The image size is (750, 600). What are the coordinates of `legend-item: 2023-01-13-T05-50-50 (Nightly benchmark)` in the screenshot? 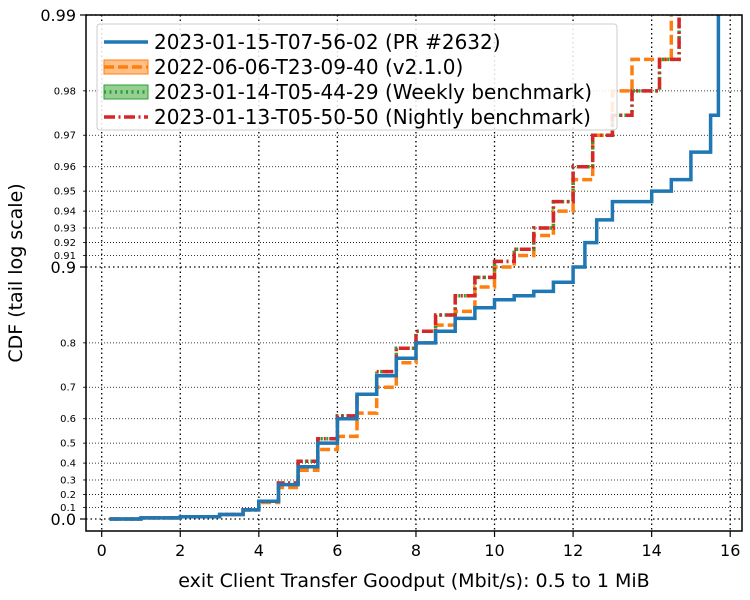 It's located at (347, 117).